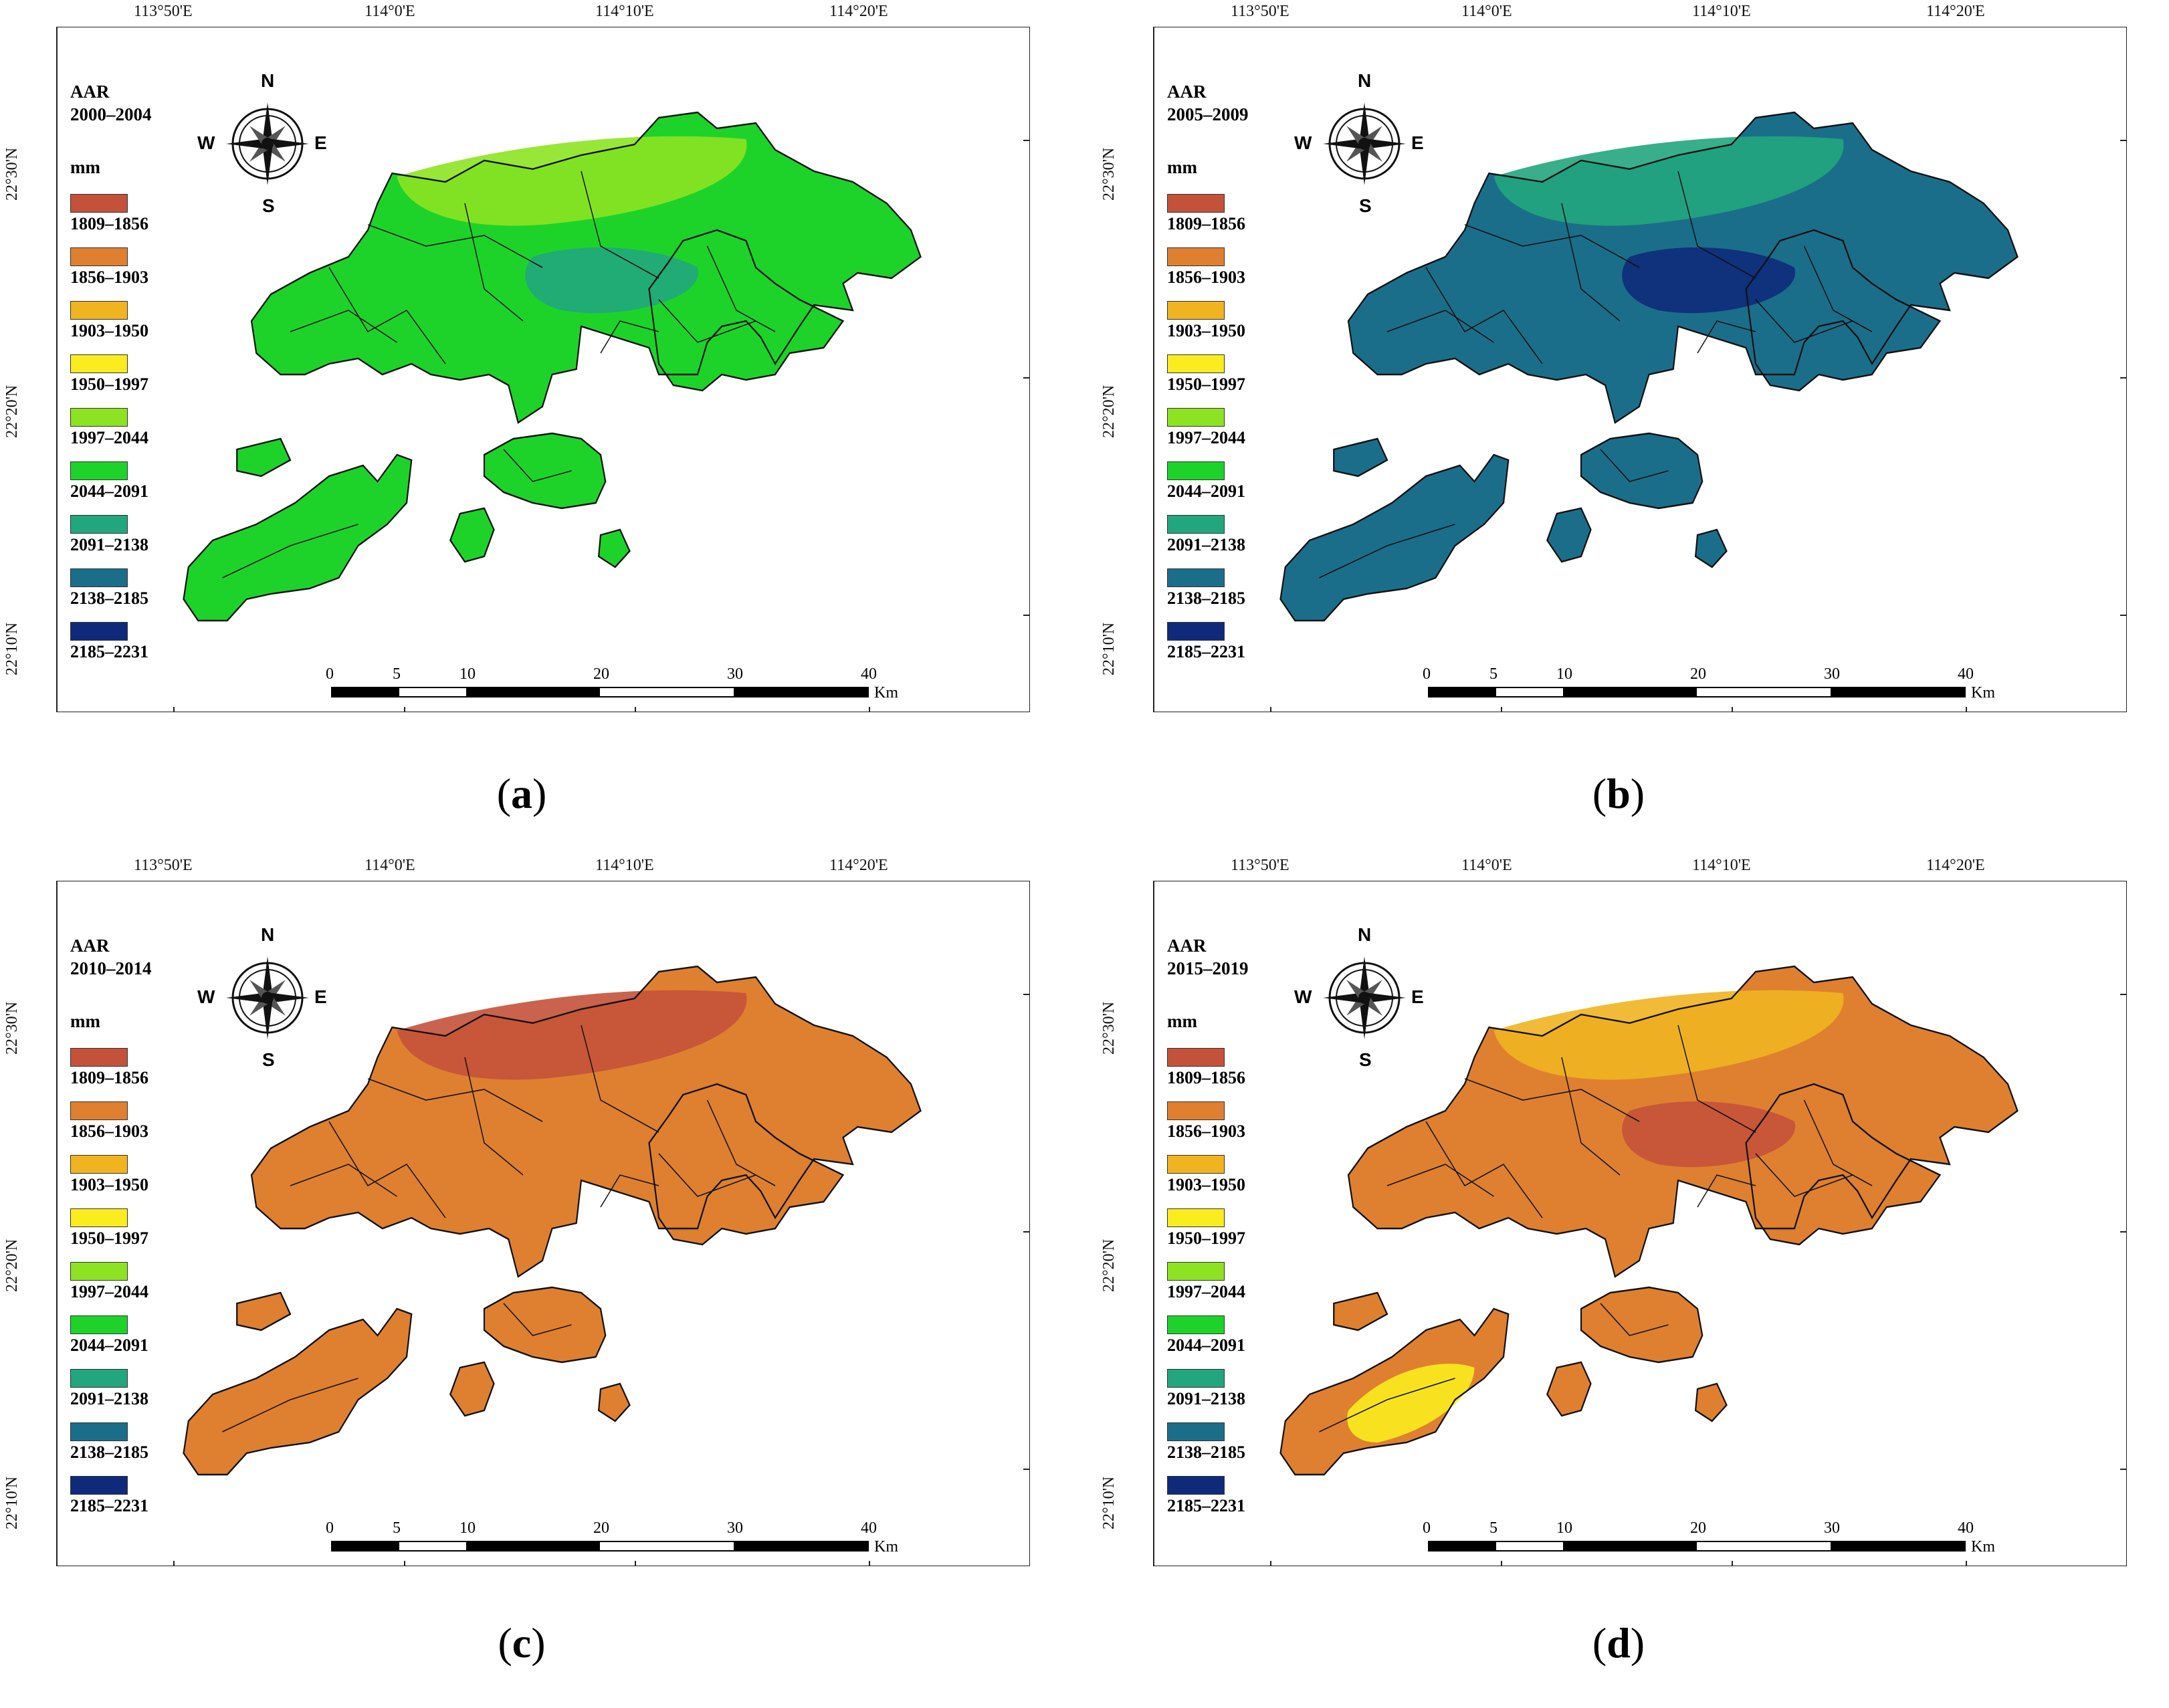 Image resolution: width=2169 pixels, height=1708 pixels. What do you see at coordinates (1109, 1265) in the screenshot?
I see `lat-label: 22°20'N` at bounding box center [1109, 1265].